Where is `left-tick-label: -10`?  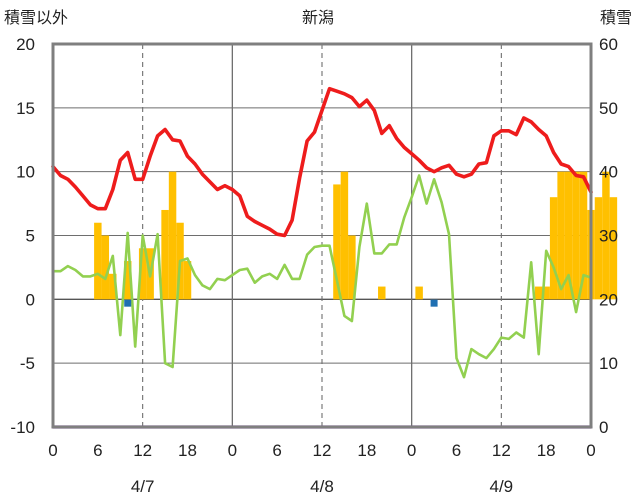 left-tick-label: -10 is located at coordinates (22, 427).